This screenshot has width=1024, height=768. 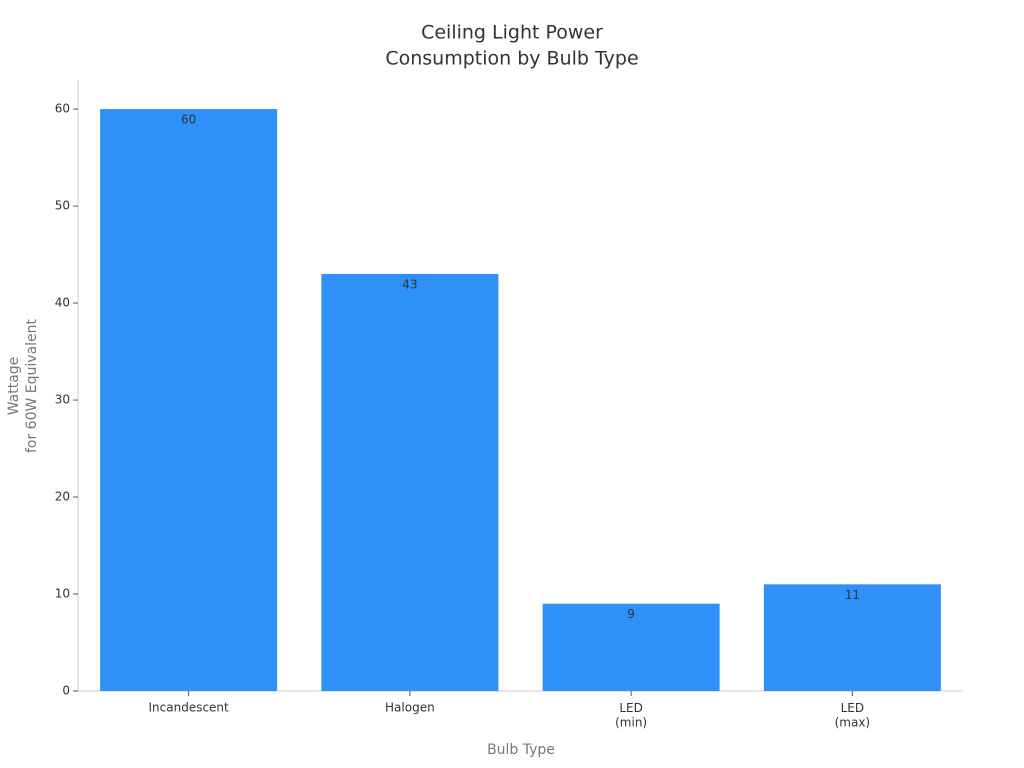 I want to click on value-label: 9, so click(x=631, y=614).